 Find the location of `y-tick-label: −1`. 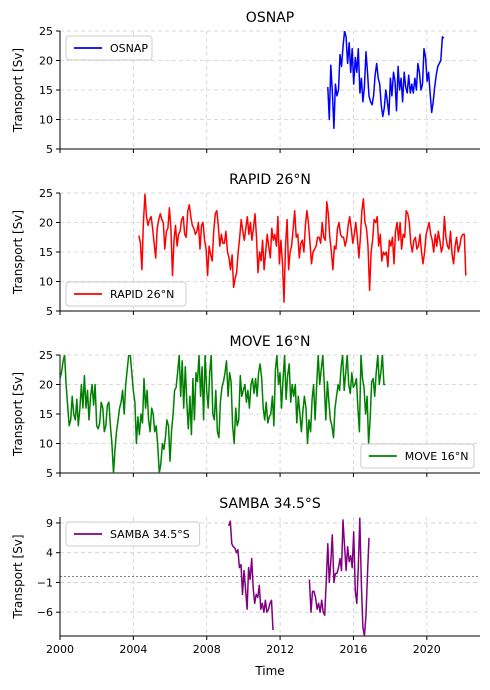

y-tick-label: −1 is located at coordinates (45, 582).